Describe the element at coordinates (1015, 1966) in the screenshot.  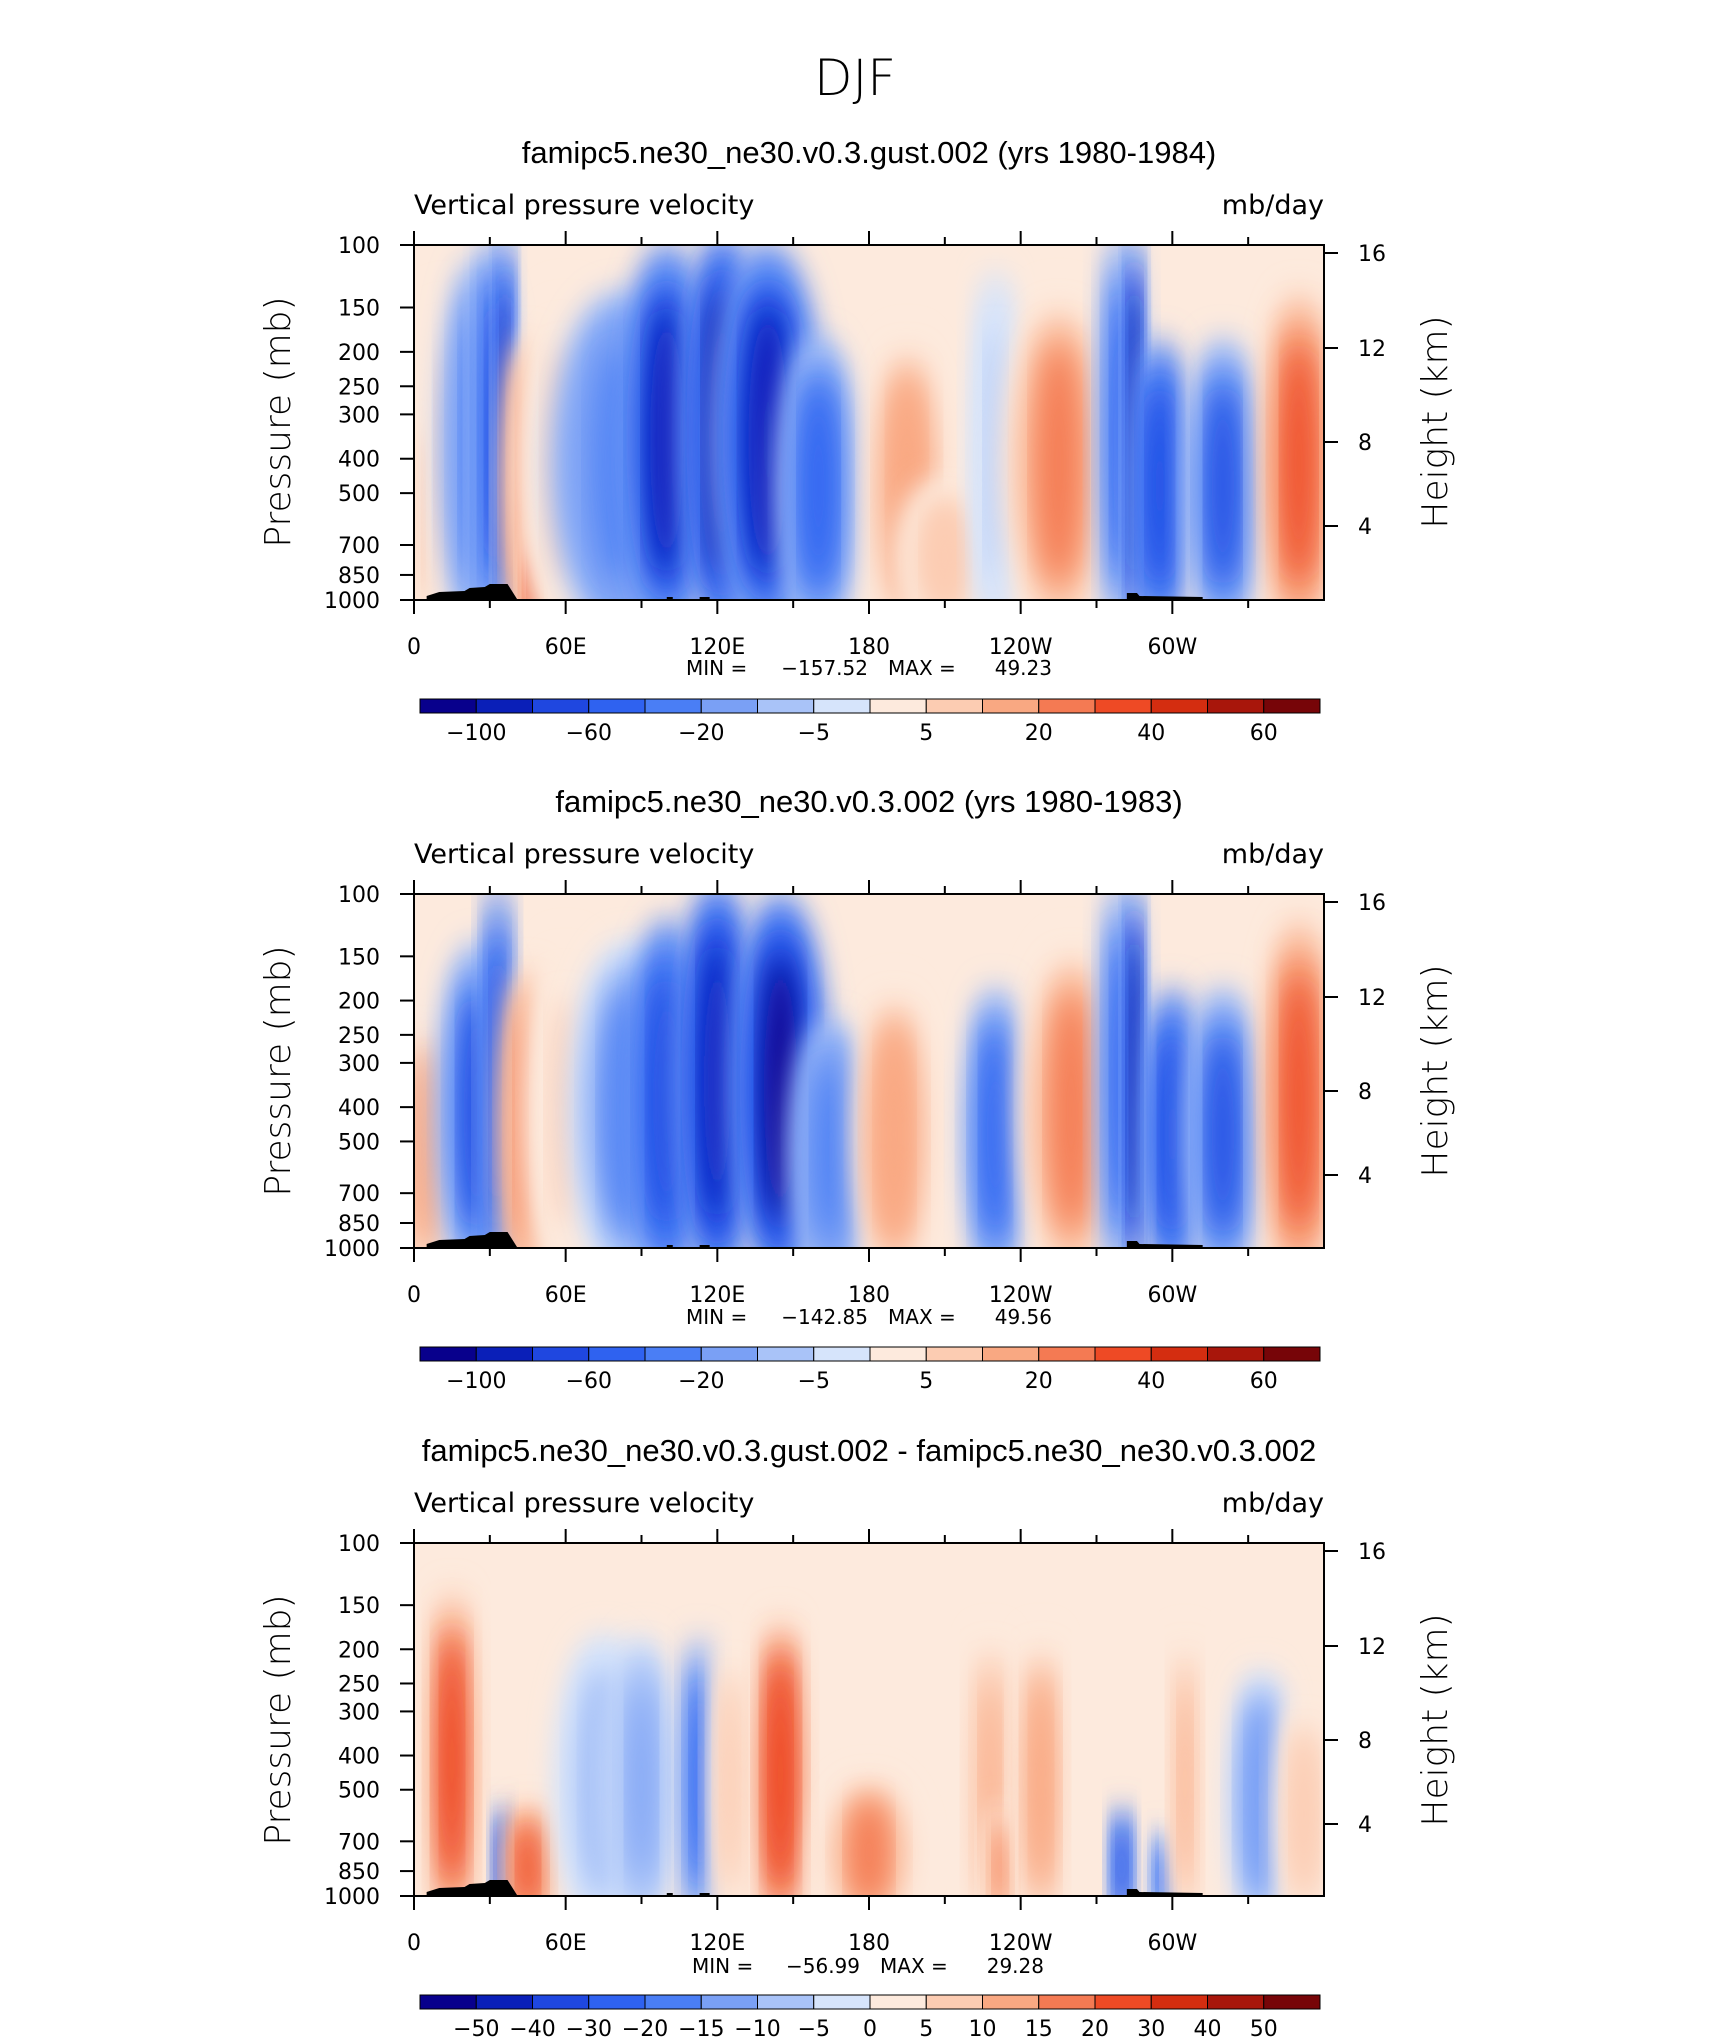
I see `max-value: 29.28` at that location.